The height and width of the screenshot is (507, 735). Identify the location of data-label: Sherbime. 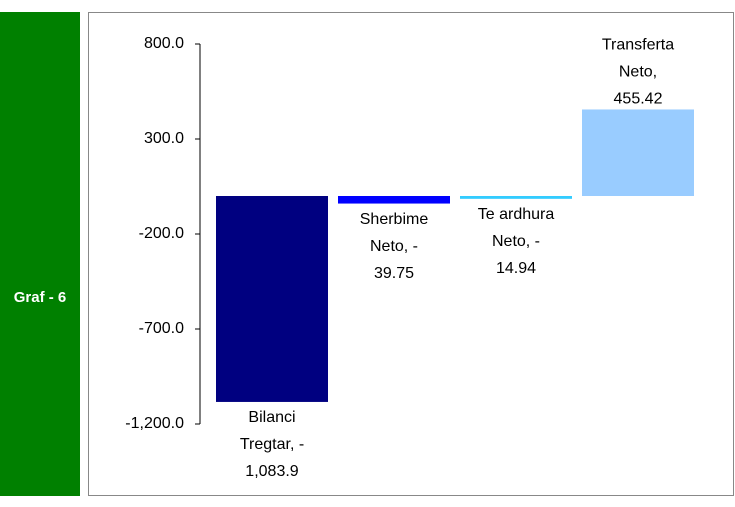
(394, 219).